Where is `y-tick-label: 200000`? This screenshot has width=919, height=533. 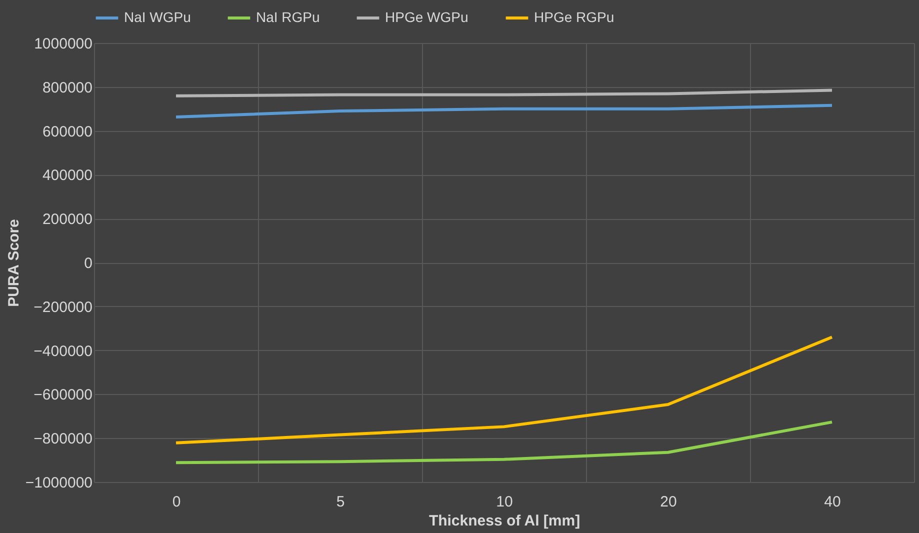
y-tick-label: 200000 is located at coordinates (67, 219).